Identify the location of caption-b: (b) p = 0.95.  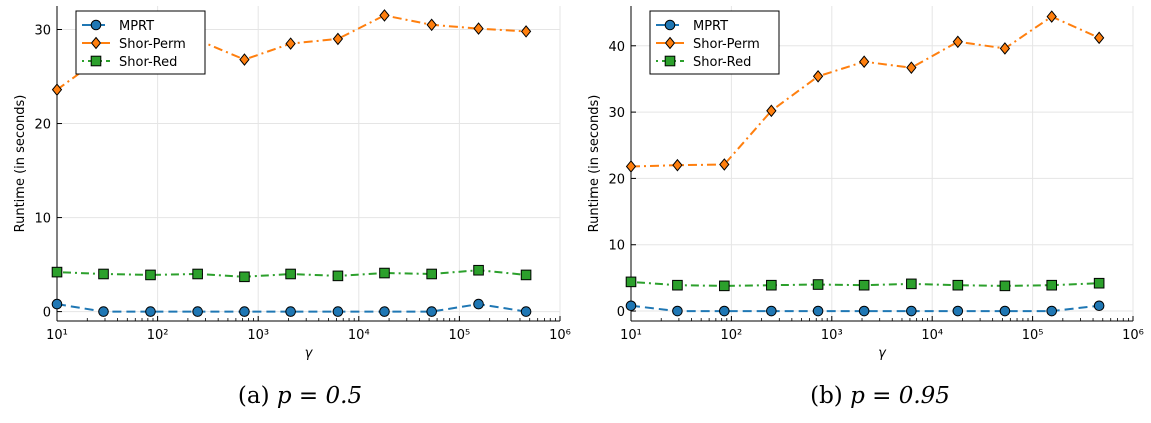
(880, 396).